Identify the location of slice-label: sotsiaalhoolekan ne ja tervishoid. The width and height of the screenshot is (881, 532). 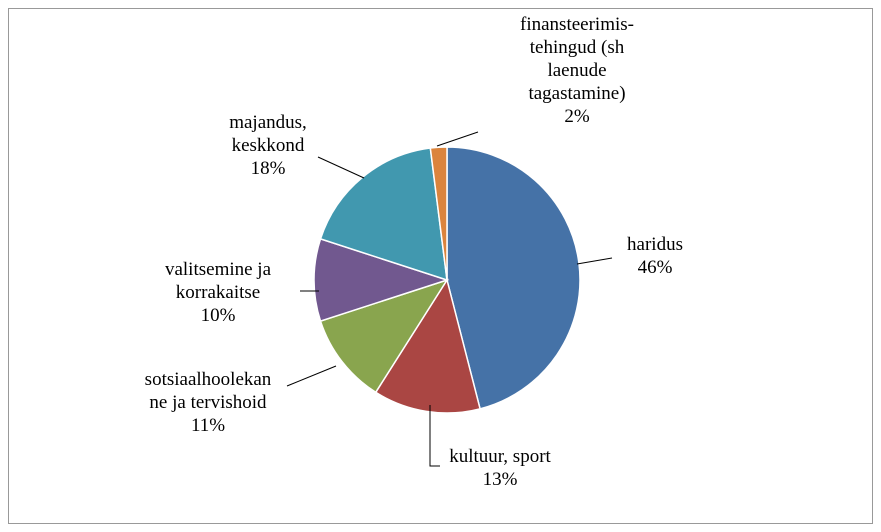
(208, 391).